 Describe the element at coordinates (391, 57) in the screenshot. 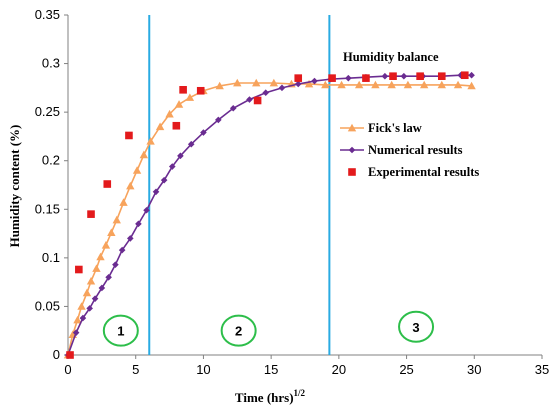

I see `humidity-balance-annotation: Humidity balance` at that location.